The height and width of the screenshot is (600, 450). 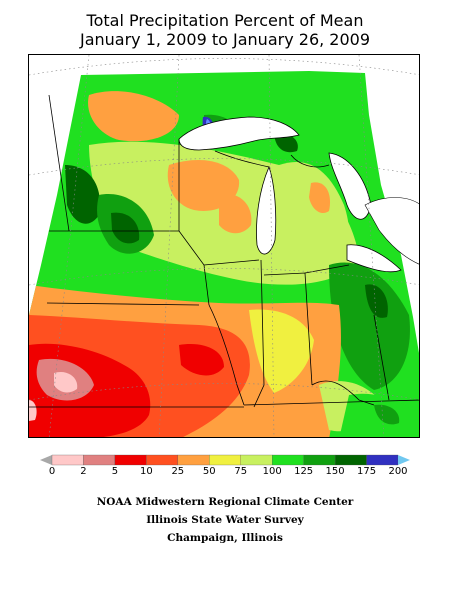 I want to click on legend-tick-label: 0, so click(x=52, y=471).